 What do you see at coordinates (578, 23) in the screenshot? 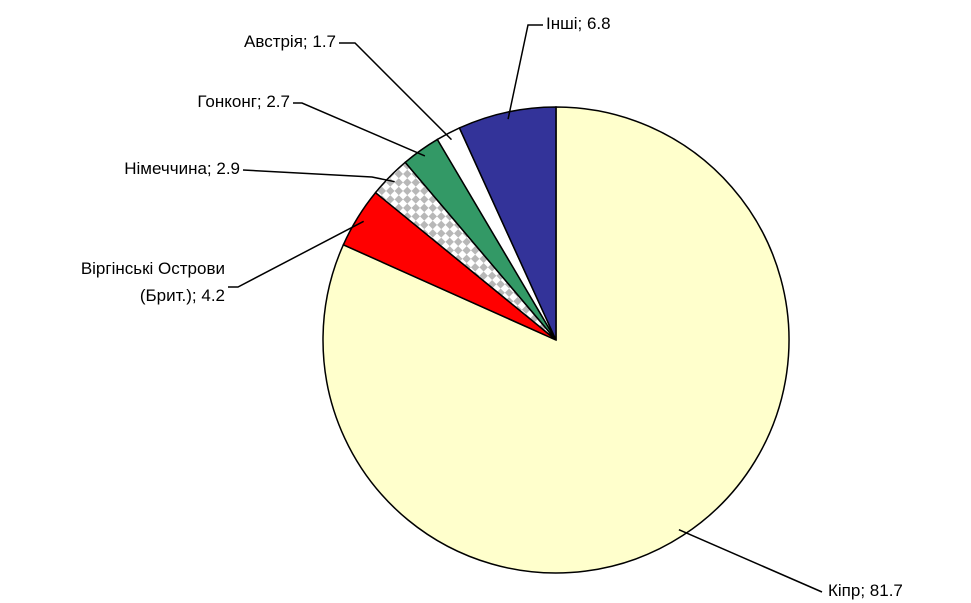
I see `data-label: Інші; 6.8` at bounding box center [578, 23].